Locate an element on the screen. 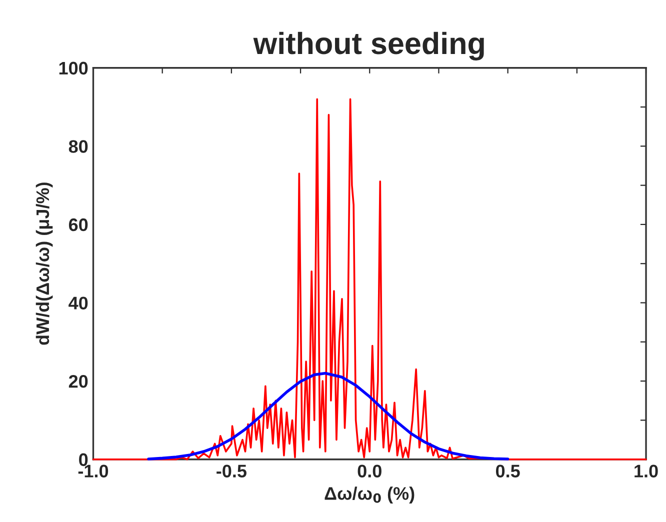 This screenshot has width=666, height=522. x-tick-label: -1.0 is located at coordinates (93, 471).